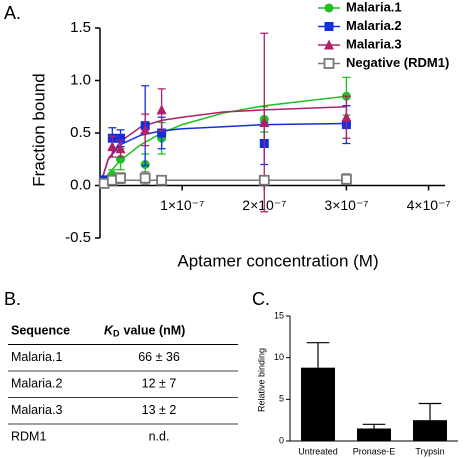  Describe the element at coordinates (80, 132) in the screenshot. I see `y-tick-label: 0.5` at that location.